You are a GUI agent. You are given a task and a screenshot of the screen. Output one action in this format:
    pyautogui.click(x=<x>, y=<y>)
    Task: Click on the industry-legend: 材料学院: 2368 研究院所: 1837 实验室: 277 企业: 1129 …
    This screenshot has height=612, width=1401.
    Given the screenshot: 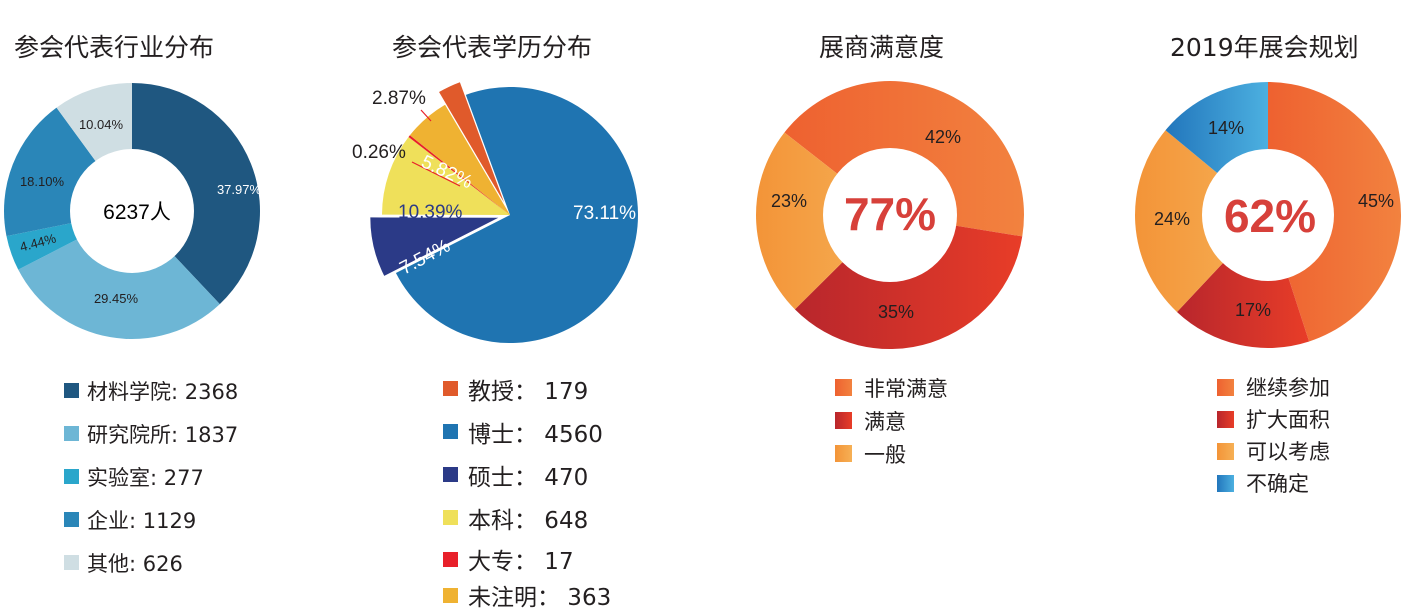 What is the action you would take?
    pyautogui.click(x=151, y=476)
    